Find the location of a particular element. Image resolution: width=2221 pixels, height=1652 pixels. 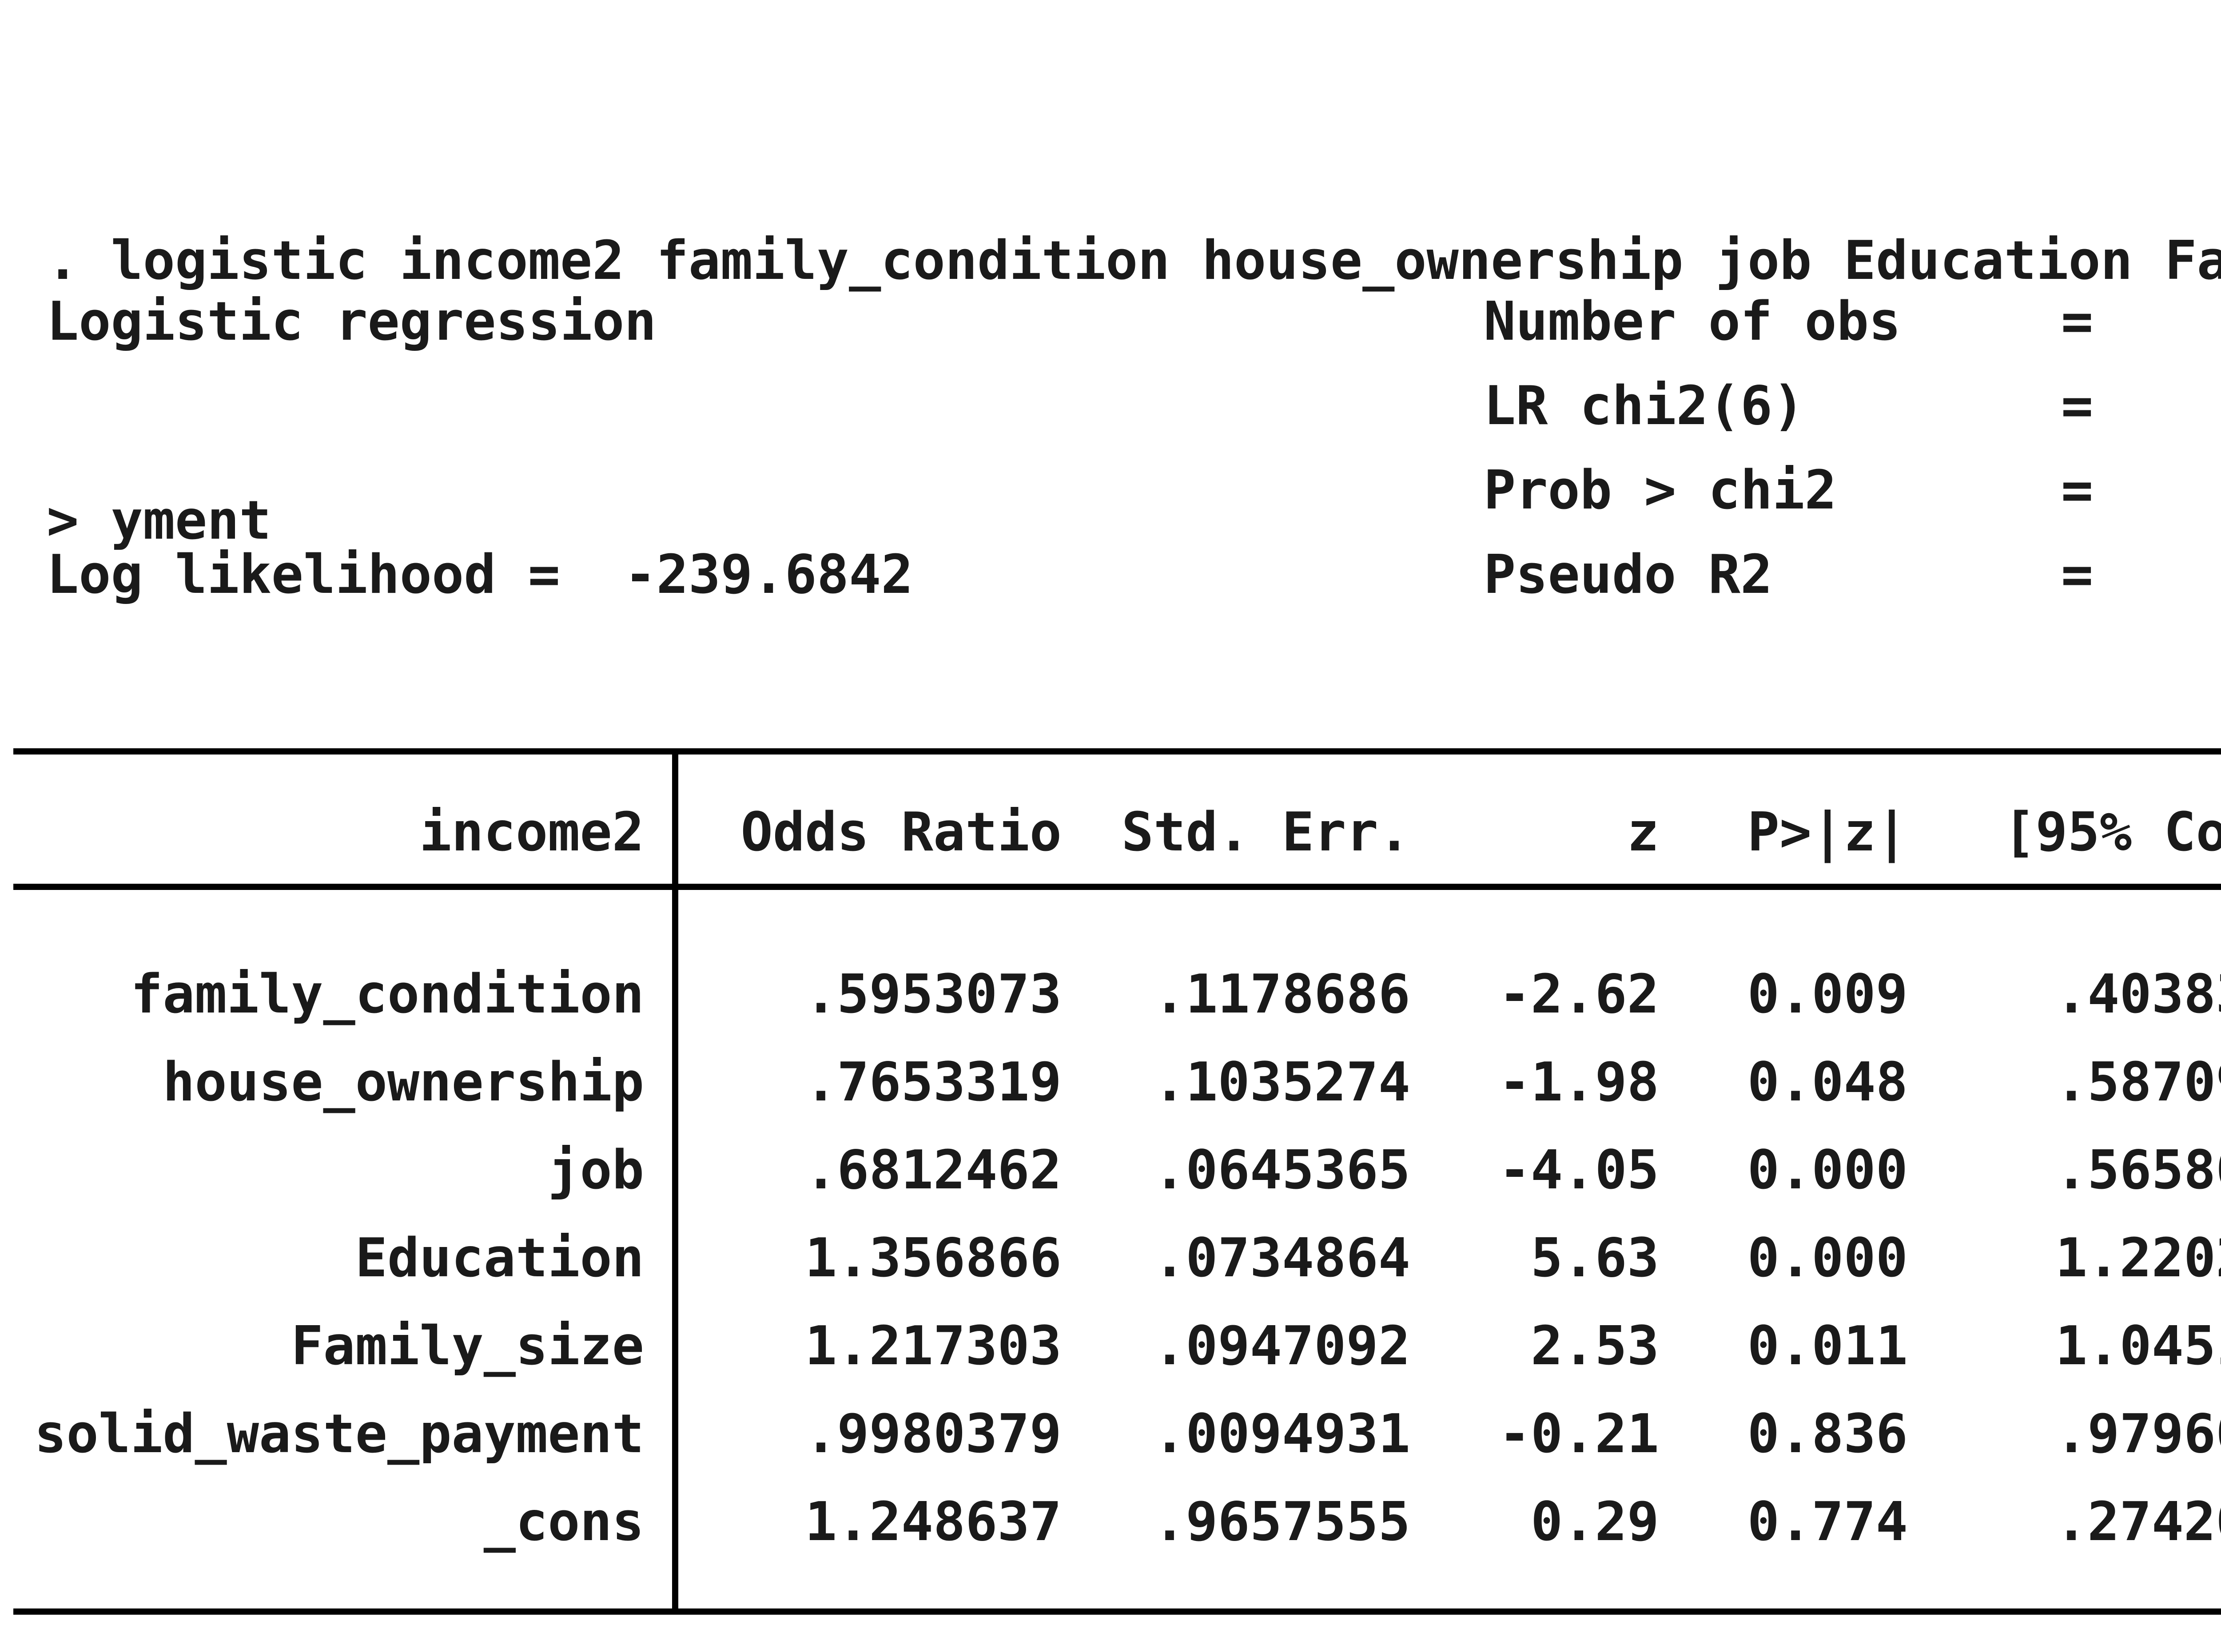

stat-row-number-of-obs: Number of obs =398 is located at coordinates (1852, 322).